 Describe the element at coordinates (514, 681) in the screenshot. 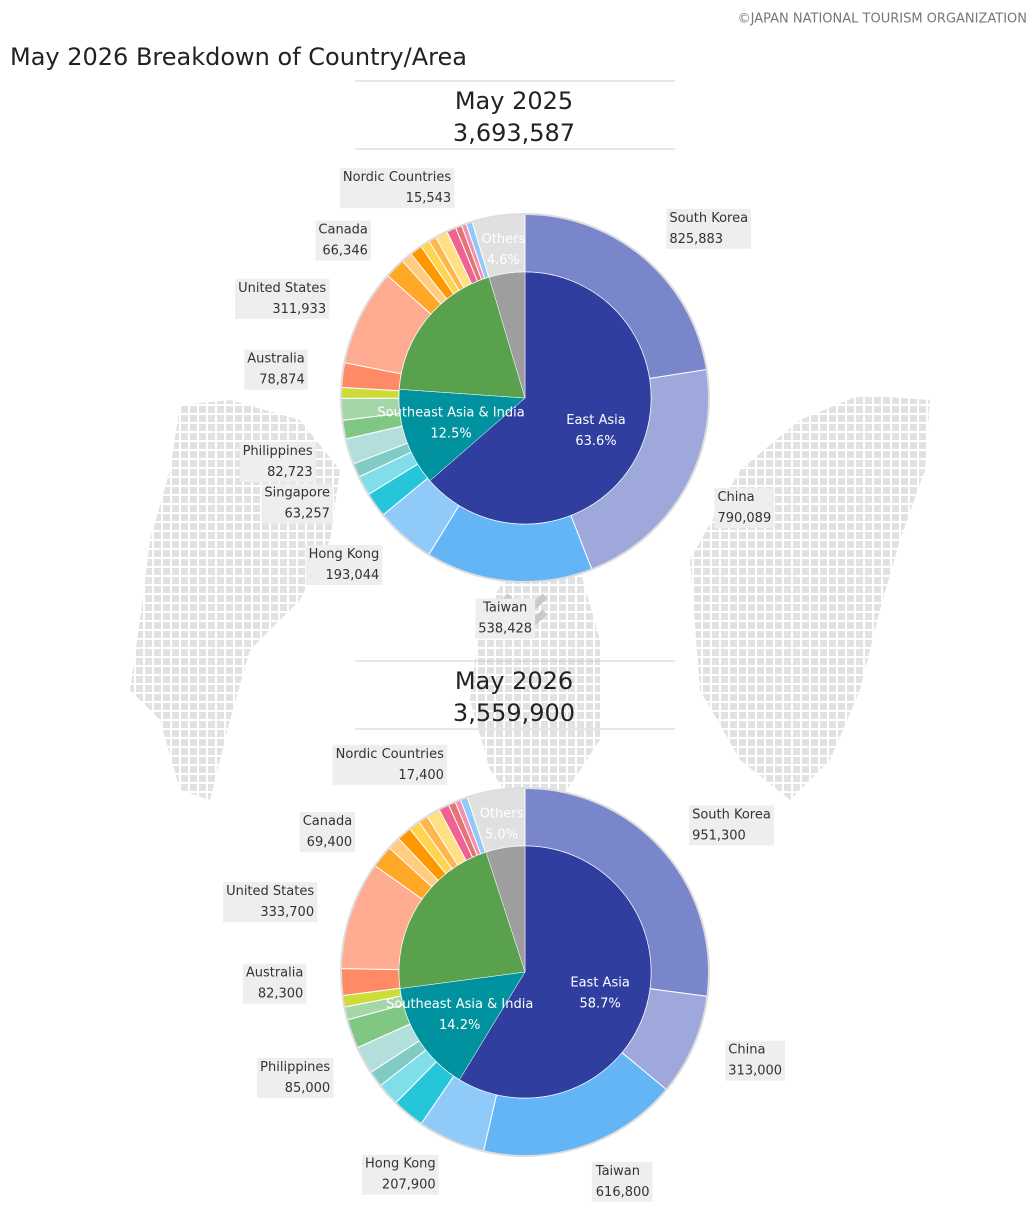

I see `chart-heading: May 2026` at that location.